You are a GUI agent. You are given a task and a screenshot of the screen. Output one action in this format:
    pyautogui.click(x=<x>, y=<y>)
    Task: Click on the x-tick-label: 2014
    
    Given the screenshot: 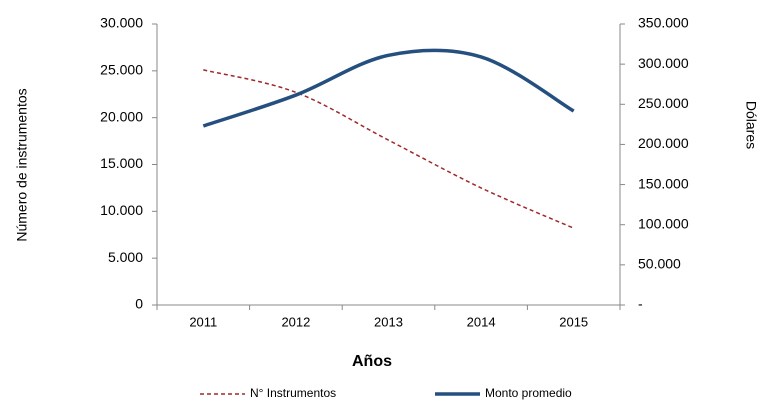 What is the action you would take?
    pyautogui.click(x=481, y=321)
    